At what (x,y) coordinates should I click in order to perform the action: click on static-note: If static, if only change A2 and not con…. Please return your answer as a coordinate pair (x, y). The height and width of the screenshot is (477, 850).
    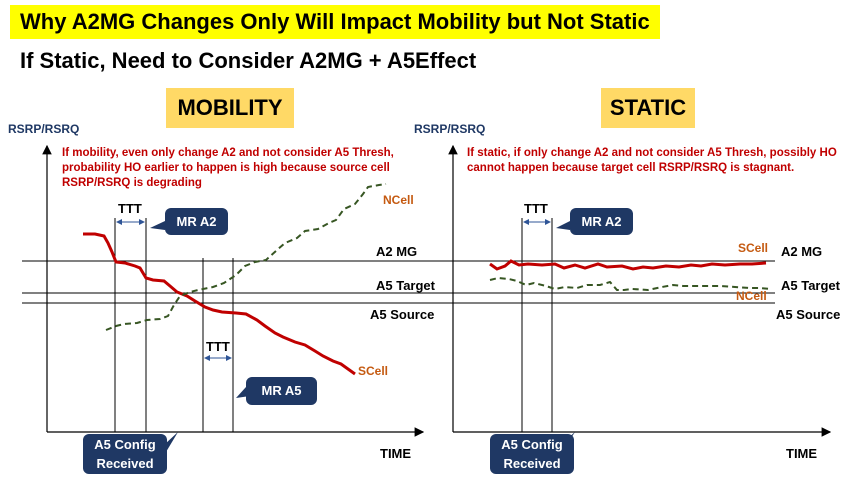
    Looking at the image, I should click on (652, 160).